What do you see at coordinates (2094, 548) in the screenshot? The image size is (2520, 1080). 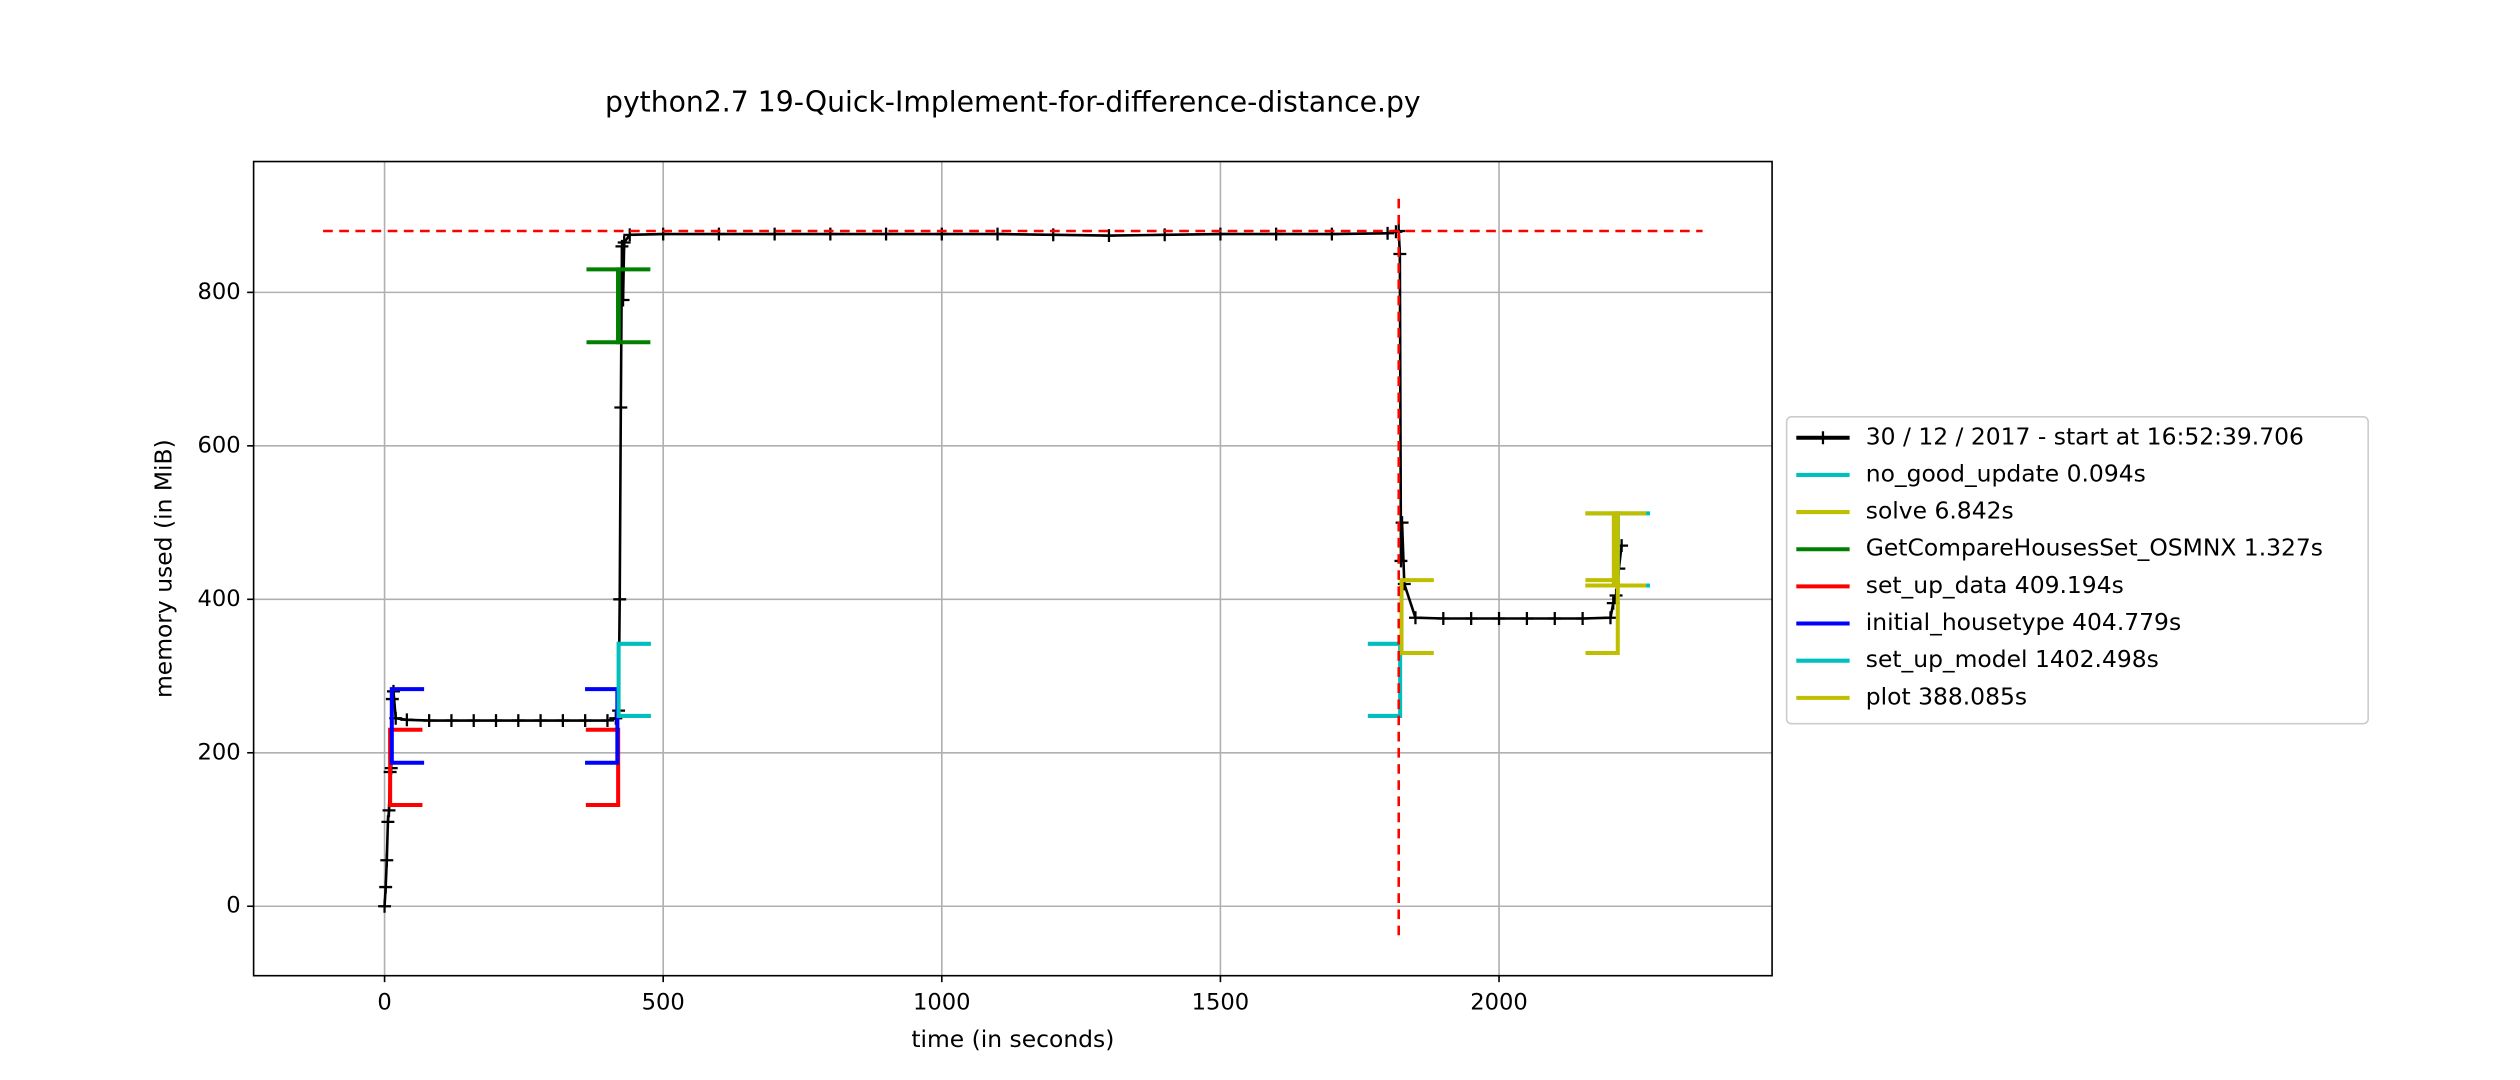 I see `legend-label: GetCompareHousesSet_OSMNX 1.327s` at bounding box center [2094, 548].